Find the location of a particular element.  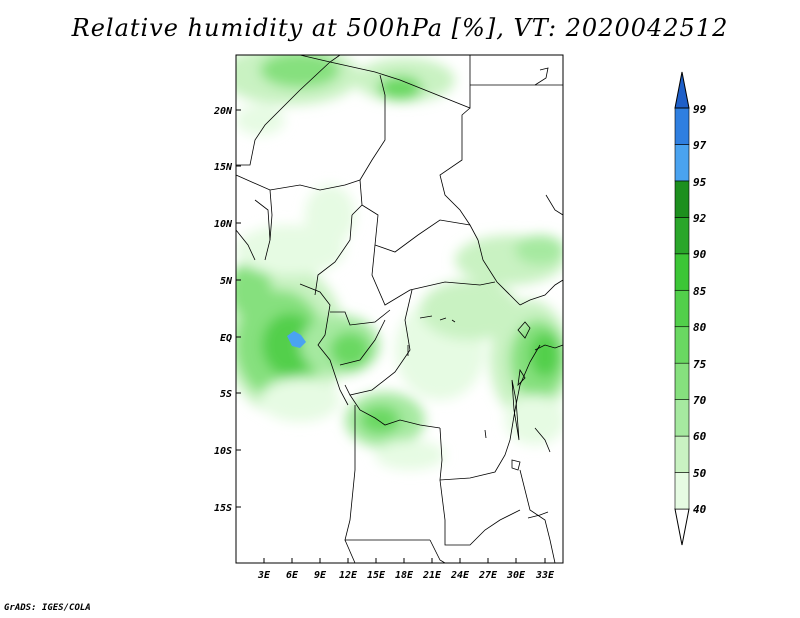

lon-label: 33E is located at coordinates (545, 575).